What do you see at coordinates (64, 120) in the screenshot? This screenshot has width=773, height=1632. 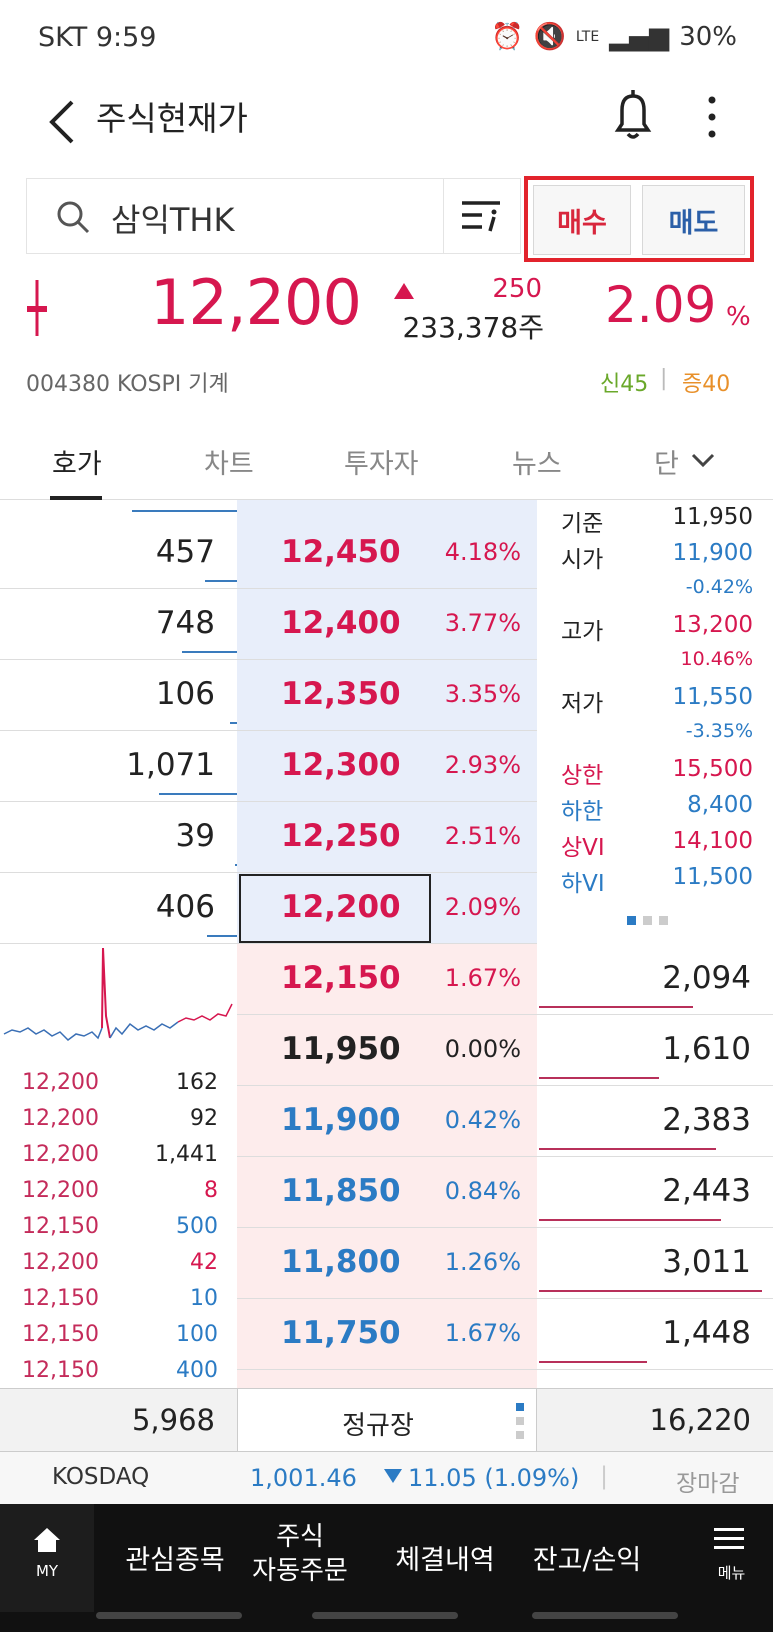 I see `back-icon` at bounding box center [64, 120].